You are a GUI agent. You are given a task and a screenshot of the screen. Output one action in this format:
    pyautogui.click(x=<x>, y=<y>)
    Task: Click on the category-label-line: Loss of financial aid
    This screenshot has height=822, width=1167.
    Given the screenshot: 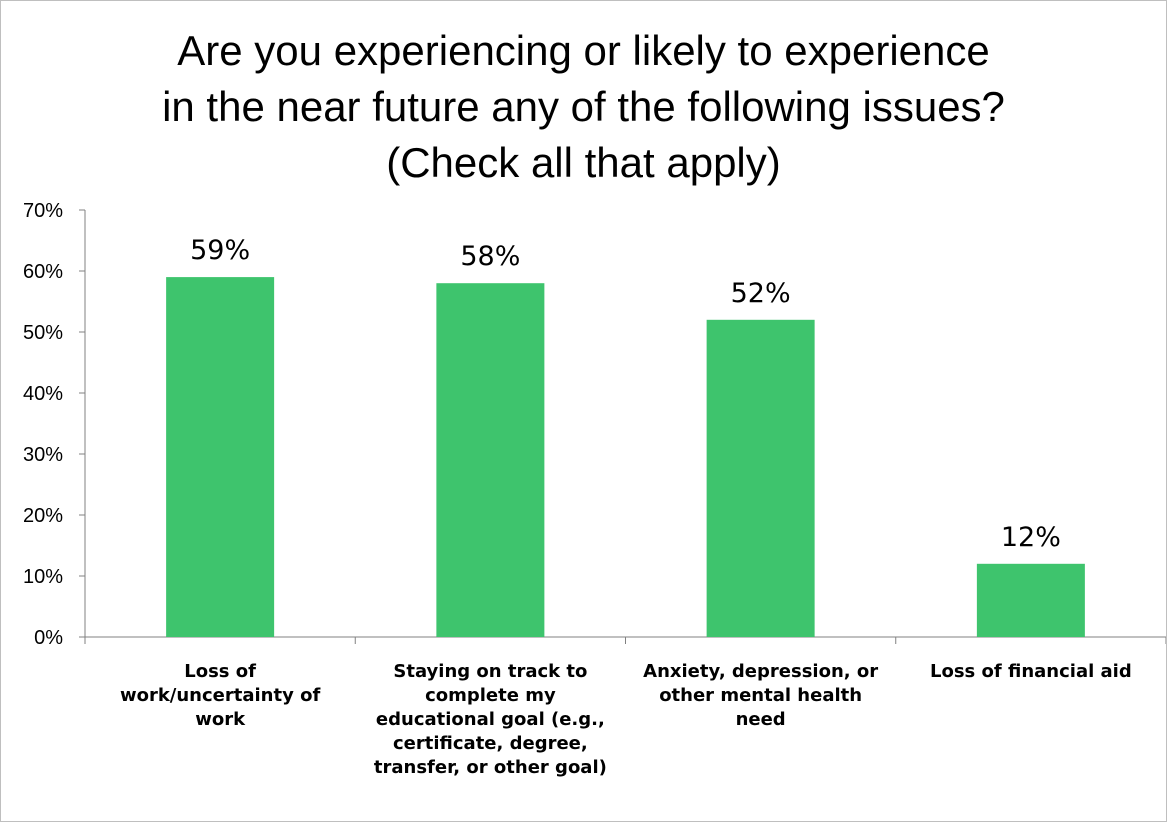 What is the action you would take?
    pyautogui.click(x=1031, y=671)
    